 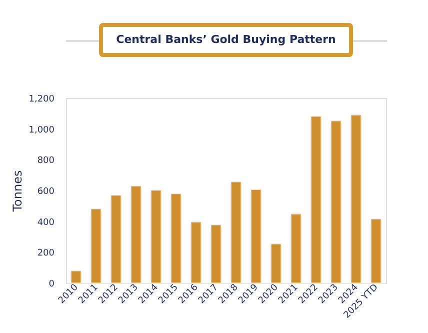 What do you see at coordinates (17, 191) in the screenshot?
I see `y-axis-title: Tonnes` at bounding box center [17, 191].